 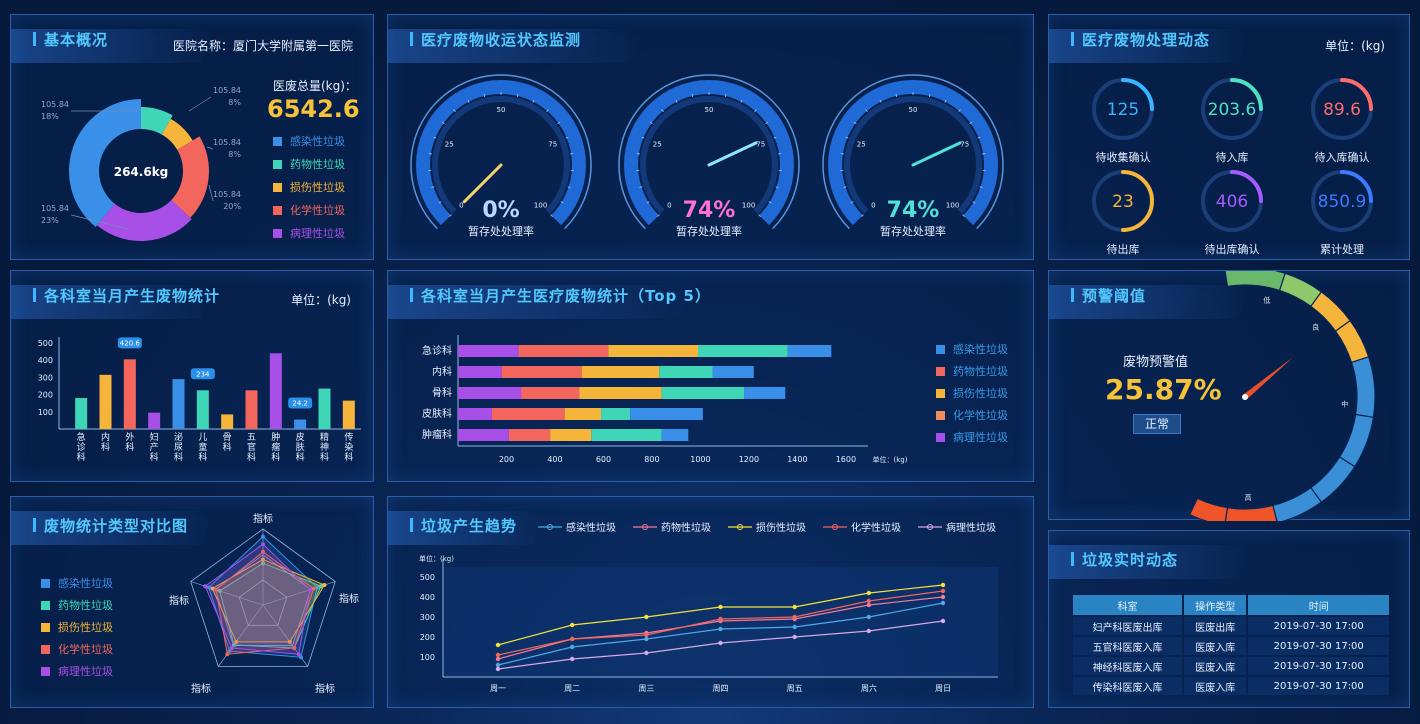 What do you see at coordinates (577, 526) in the screenshot?
I see `legend-item: 感染性垃圾` at bounding box center [577, 526].